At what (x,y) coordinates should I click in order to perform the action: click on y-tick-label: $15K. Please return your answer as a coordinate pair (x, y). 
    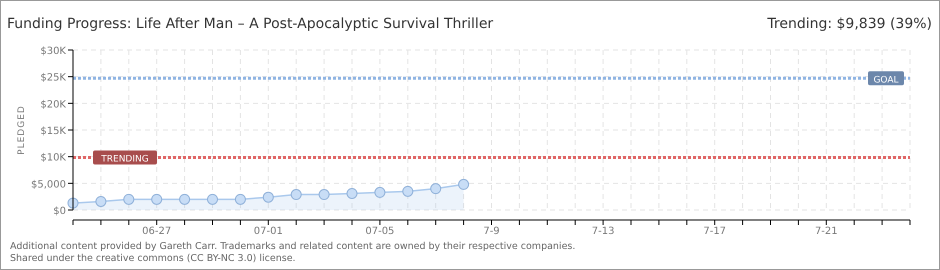
    Looking at the image, I should click on (53, 131).